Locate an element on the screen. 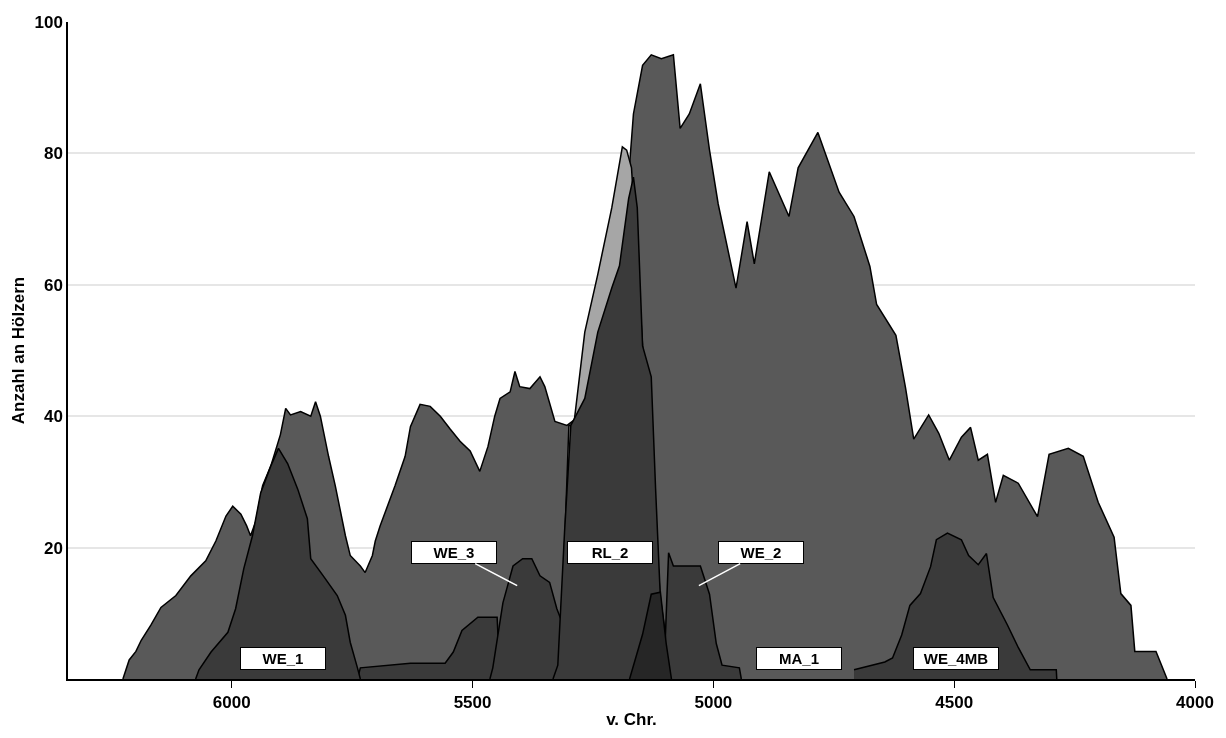  annotation: RL_2 is located at coordinates (610, 552).